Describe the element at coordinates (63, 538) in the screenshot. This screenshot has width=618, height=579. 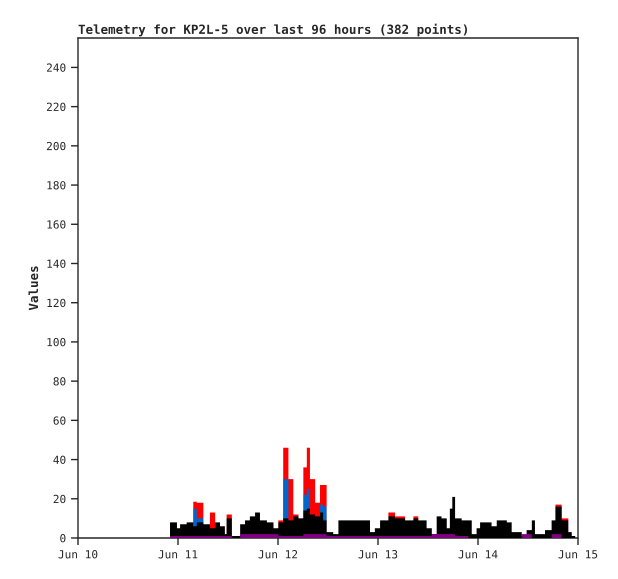
I see `y-tick-label: 0` at that location.